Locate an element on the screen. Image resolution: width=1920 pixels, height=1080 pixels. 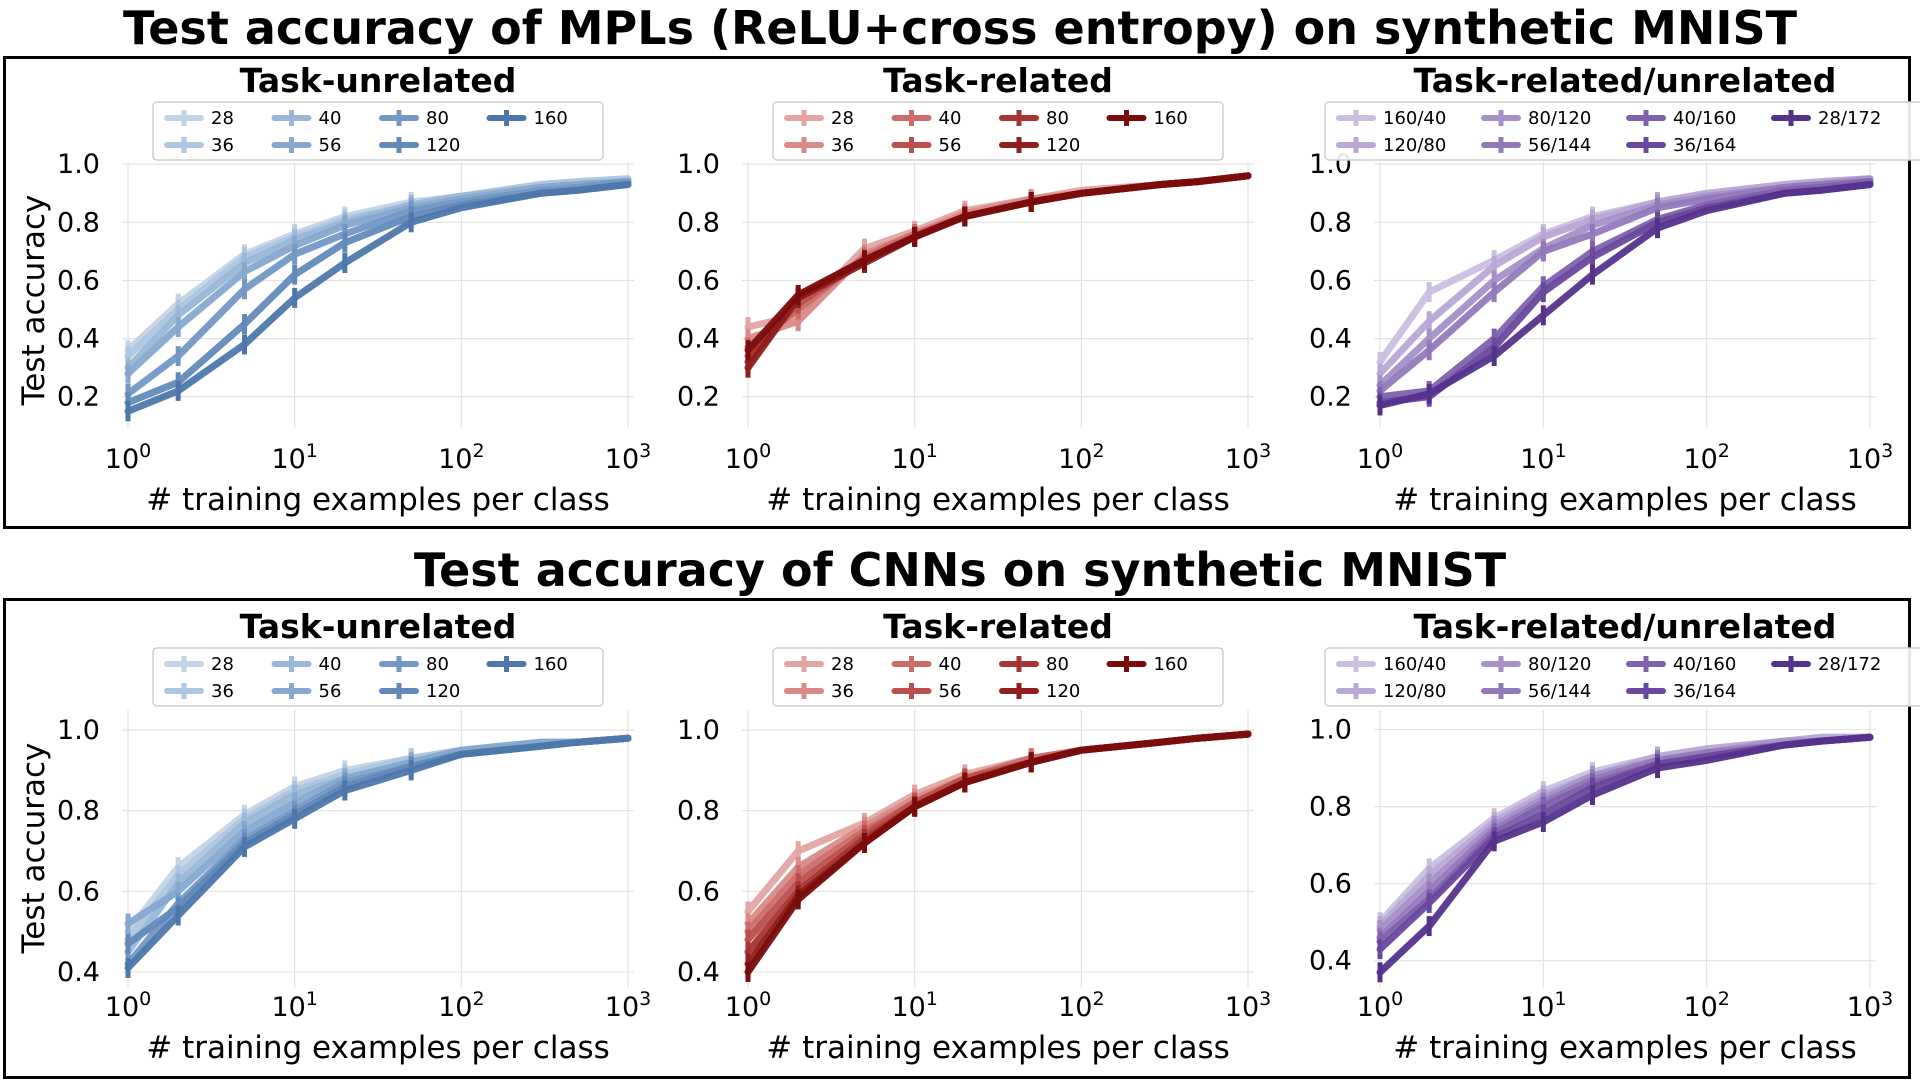
legend-box is located at coordinates (1622, 677).